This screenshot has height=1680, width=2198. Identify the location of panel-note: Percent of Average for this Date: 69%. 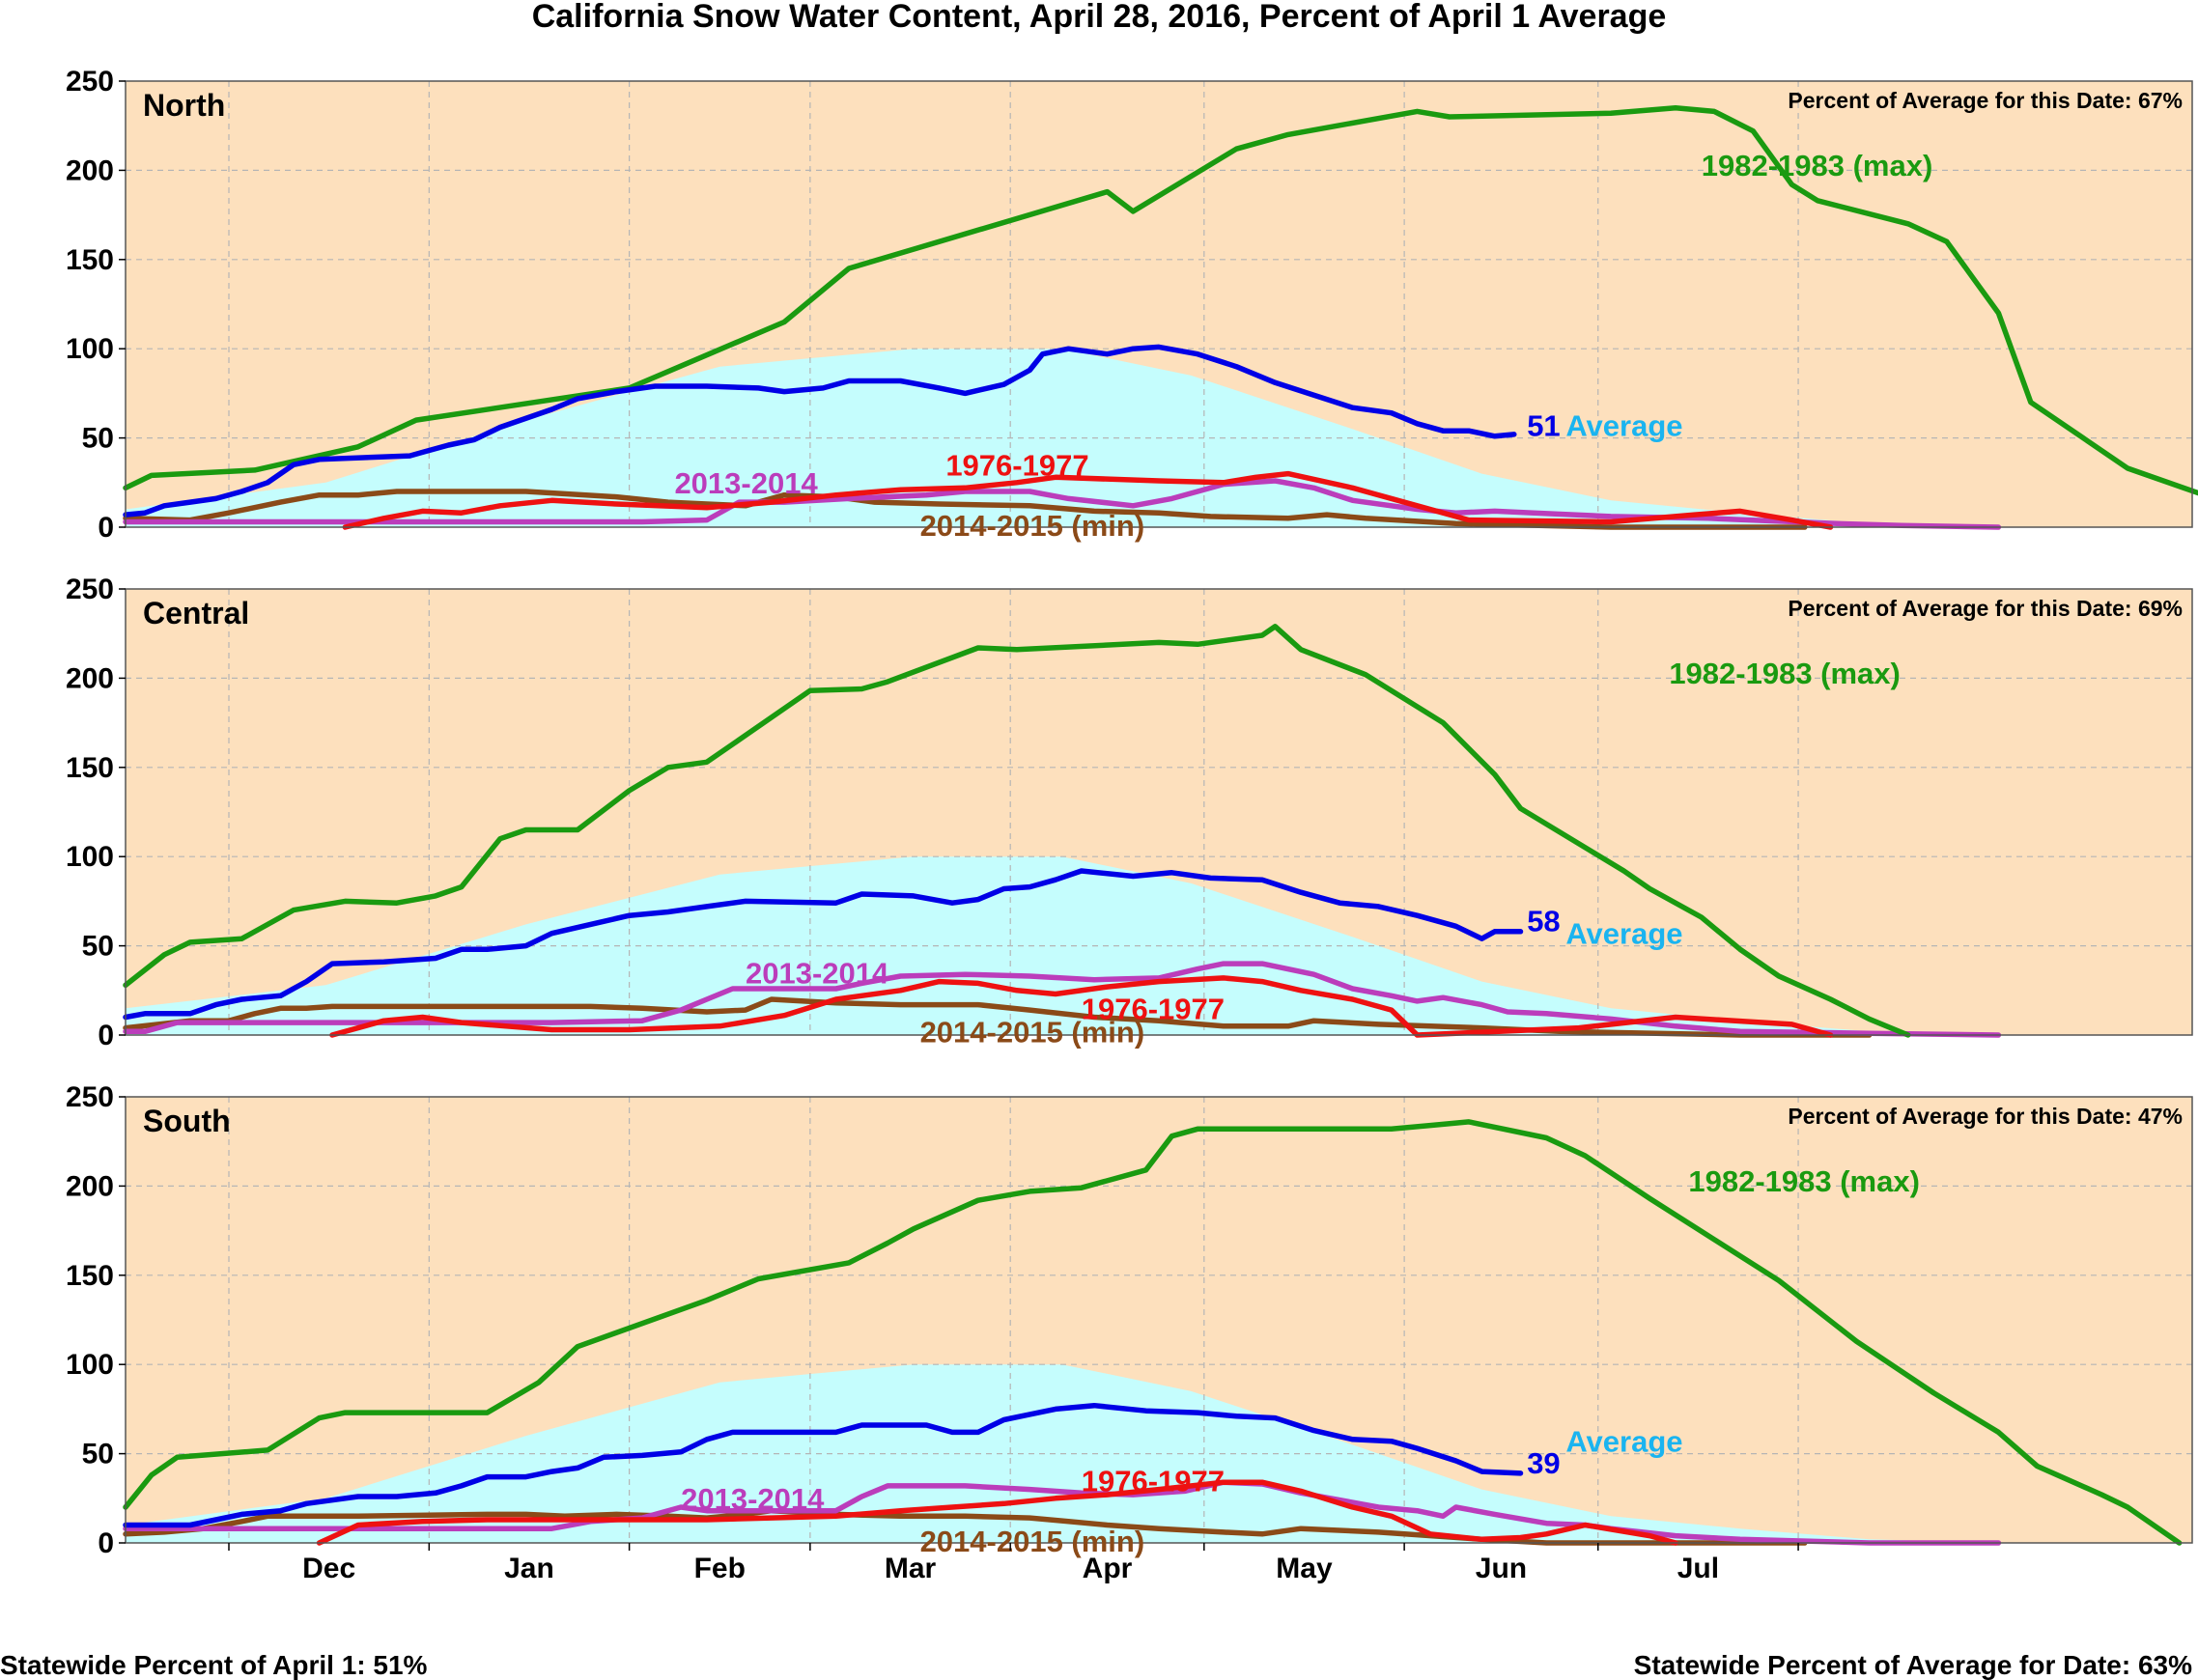
(1985, 609).